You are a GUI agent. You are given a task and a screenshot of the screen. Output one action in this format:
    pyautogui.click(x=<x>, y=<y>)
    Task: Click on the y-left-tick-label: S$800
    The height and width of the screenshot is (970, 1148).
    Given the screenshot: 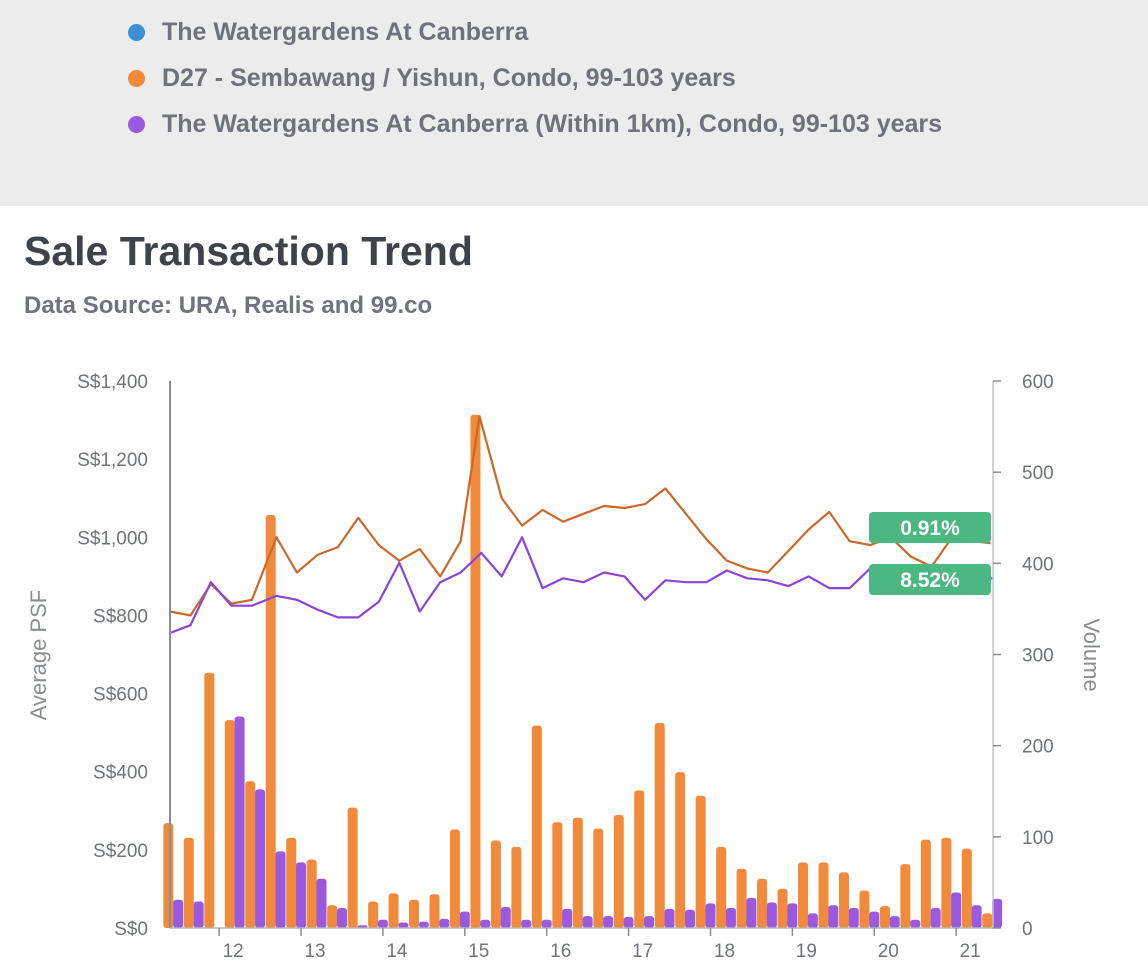 What is the action you would take?
    pyautogui.click(x=120, y=616)
    